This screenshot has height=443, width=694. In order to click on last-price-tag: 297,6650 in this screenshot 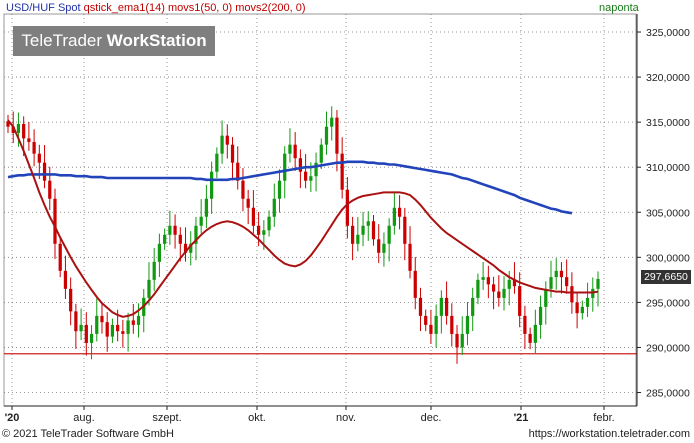, I will do `click(666, 277)`.